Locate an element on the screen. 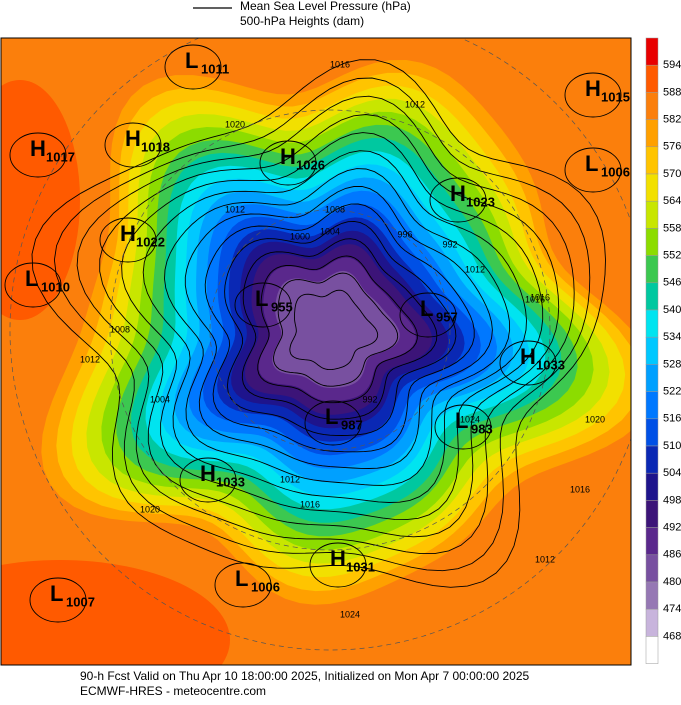 The height and width of the screenshot is (705, 681). pressure-center-value: 1017 is located at coordinates (60, 156).